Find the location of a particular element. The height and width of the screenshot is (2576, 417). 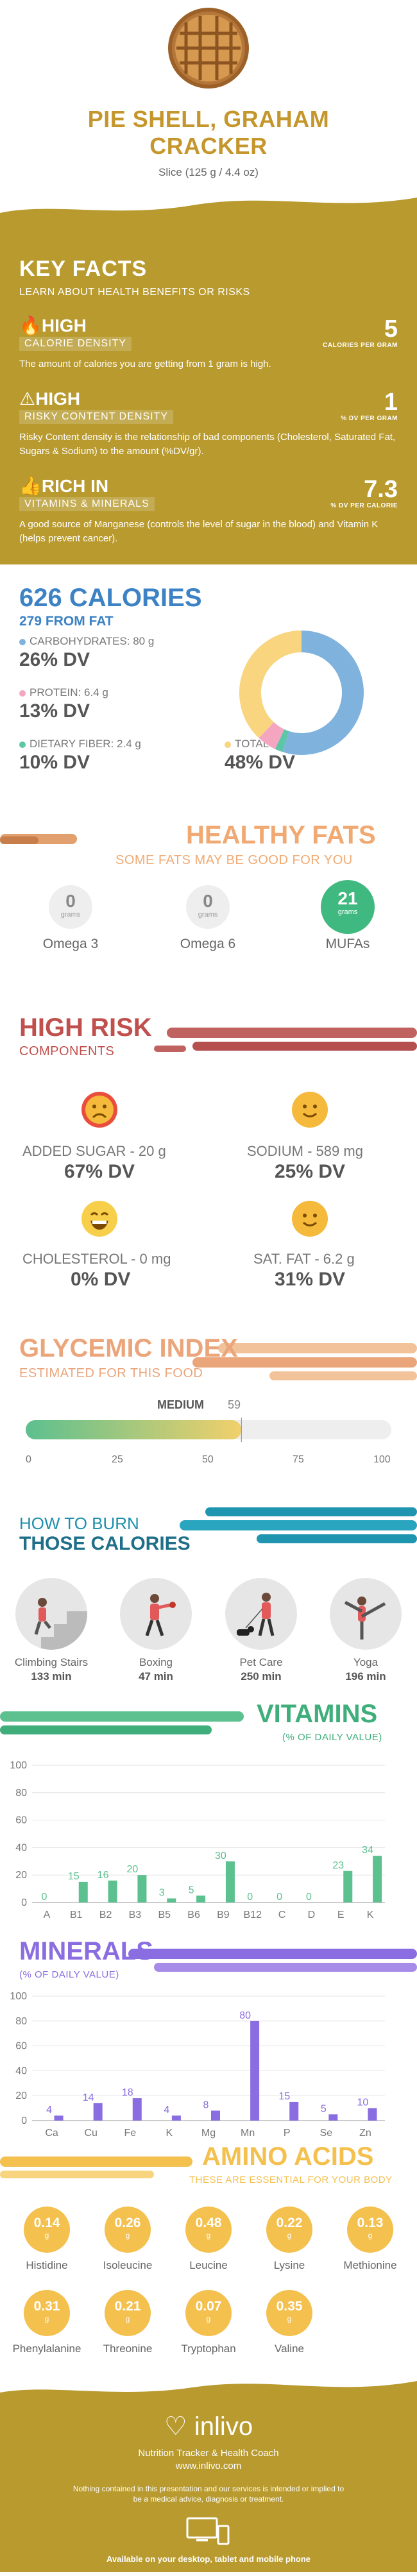

minerals-title: MINERALS is located at coordinates (86, 1951).